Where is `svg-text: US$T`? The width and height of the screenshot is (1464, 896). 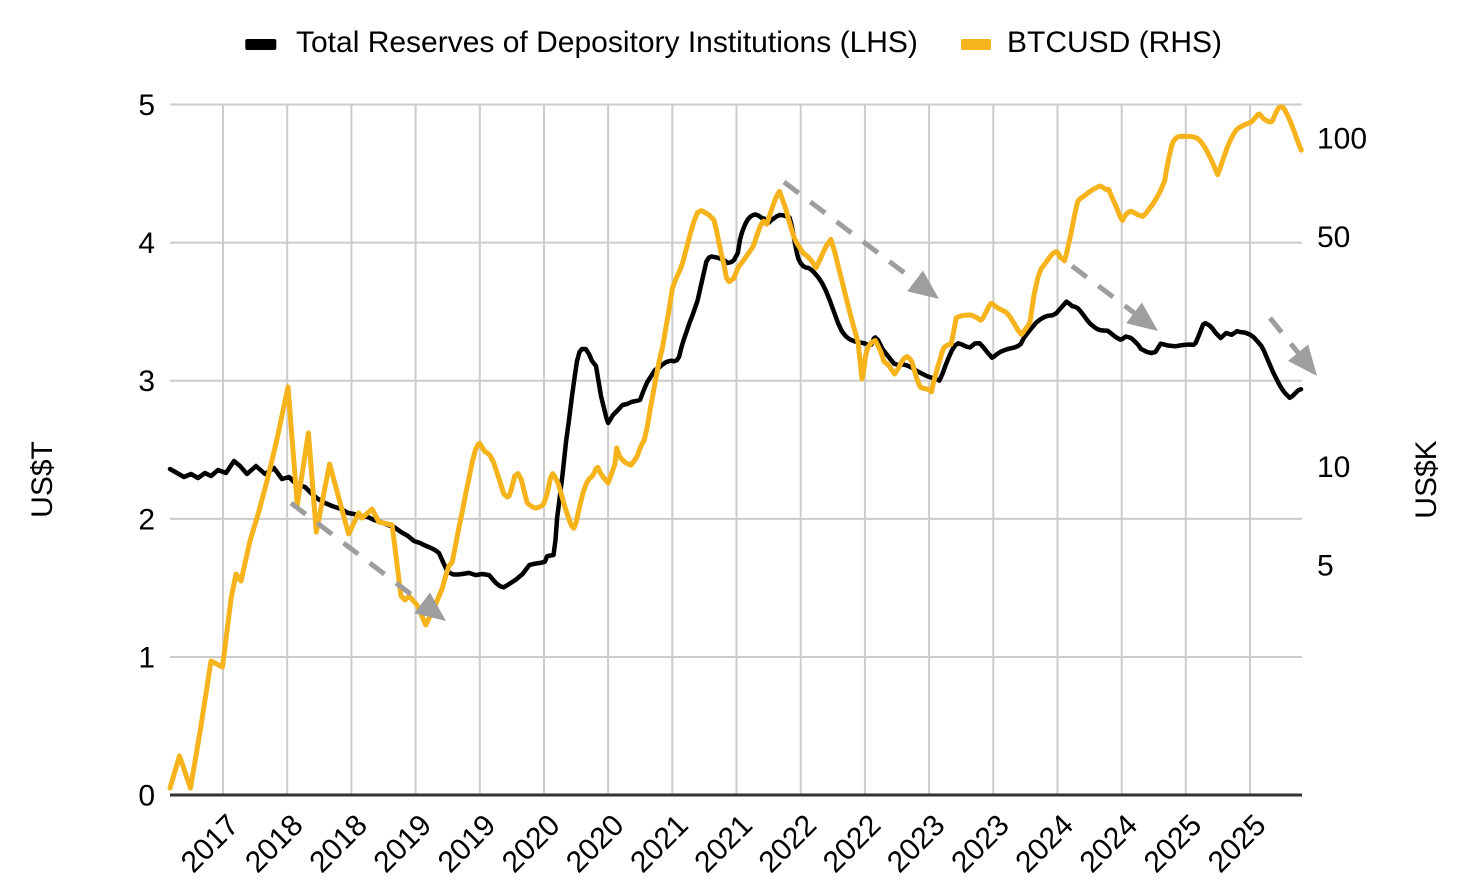 svg-text: US$T is located at coordinates (42, 479).